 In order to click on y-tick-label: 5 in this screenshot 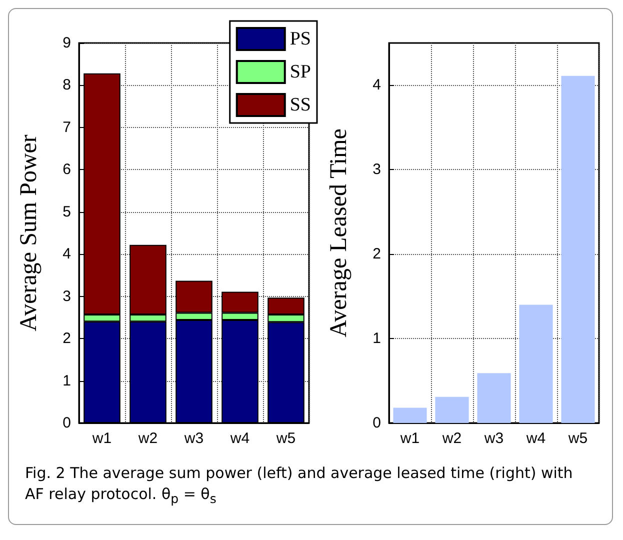, I will do `click(66, 211)`.